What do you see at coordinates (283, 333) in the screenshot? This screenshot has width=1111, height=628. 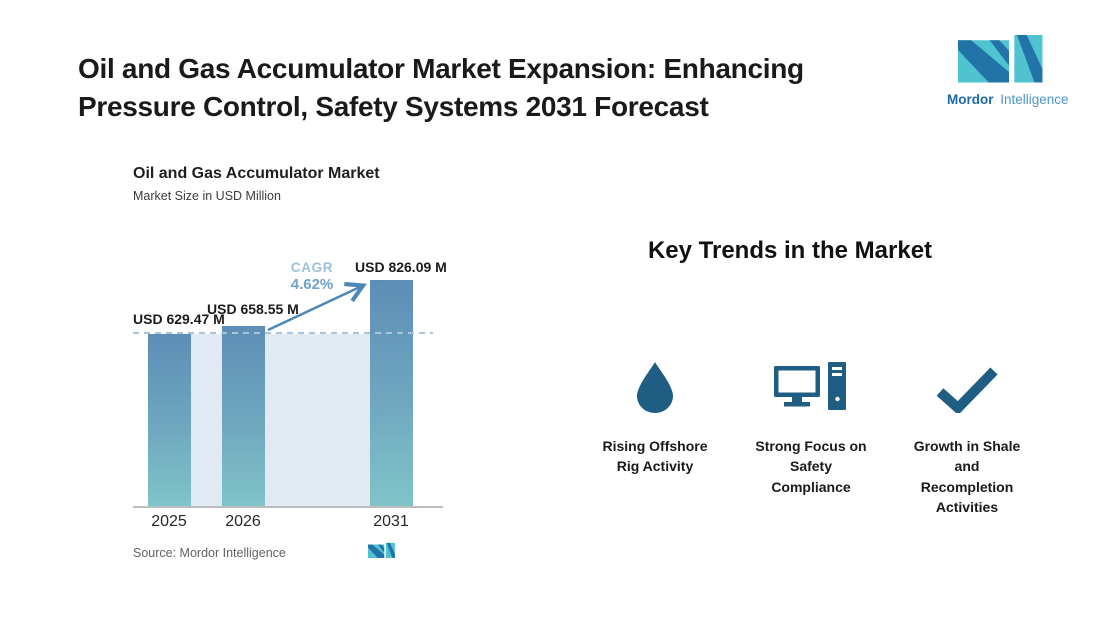 I see `dashed-threshold-line` at bounding box center [283, 333].